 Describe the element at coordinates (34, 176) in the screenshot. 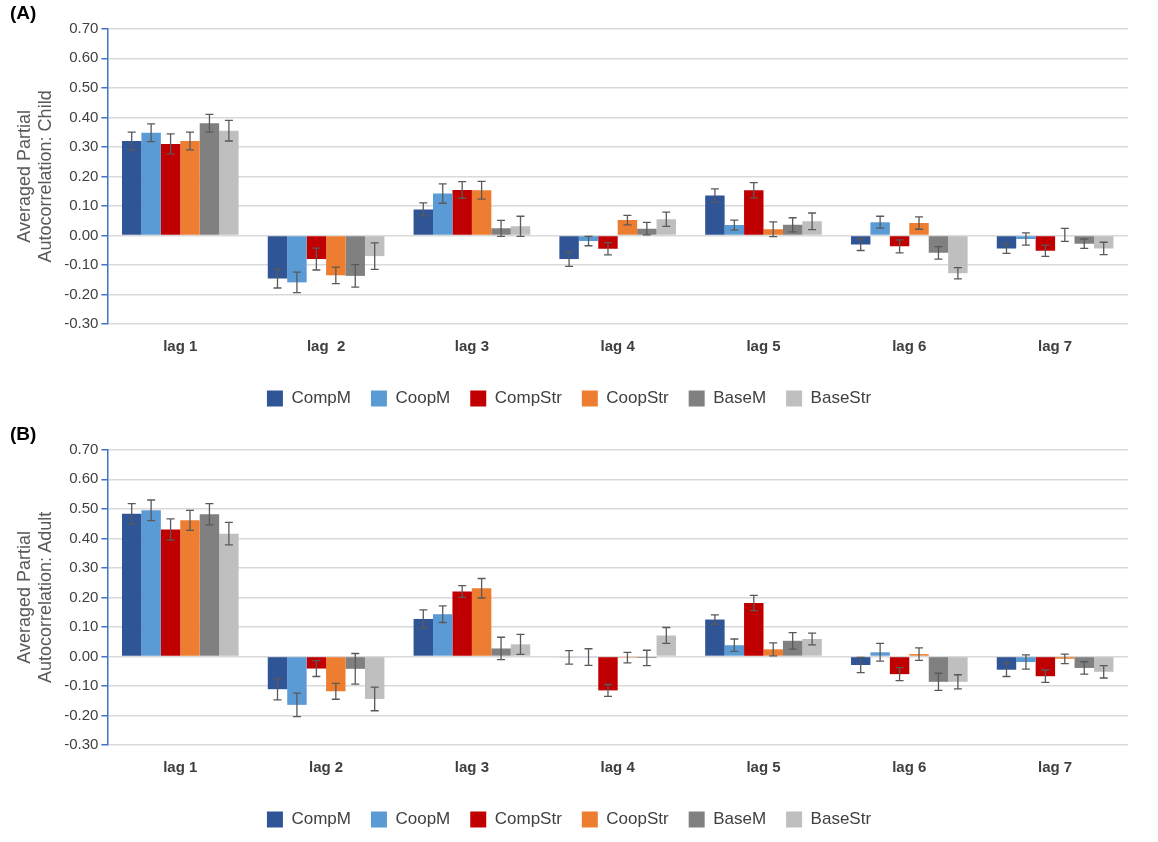

I see `y-axis-title: Averaged Partial Autocorrelation: Child` at that location.